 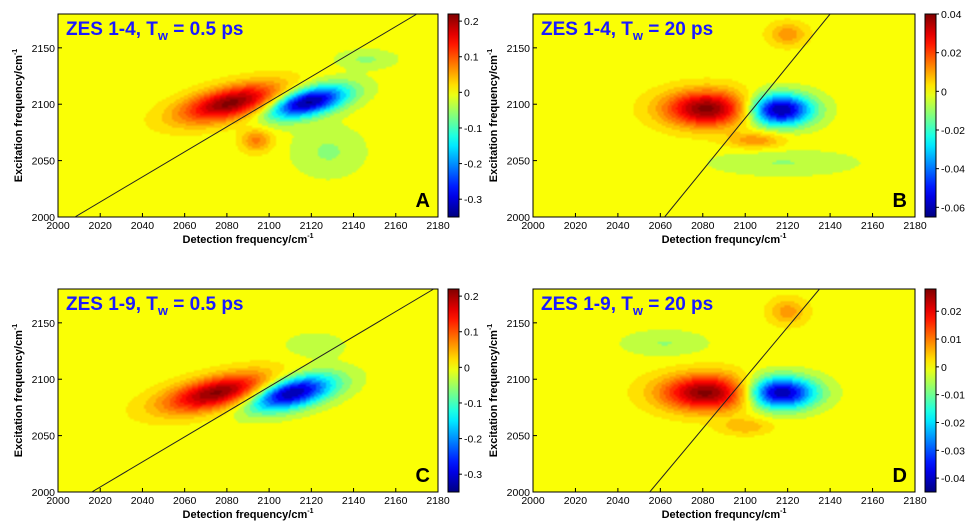 I want to click on colorbar-tick-label: -0.06, so click(x=953, y=208).